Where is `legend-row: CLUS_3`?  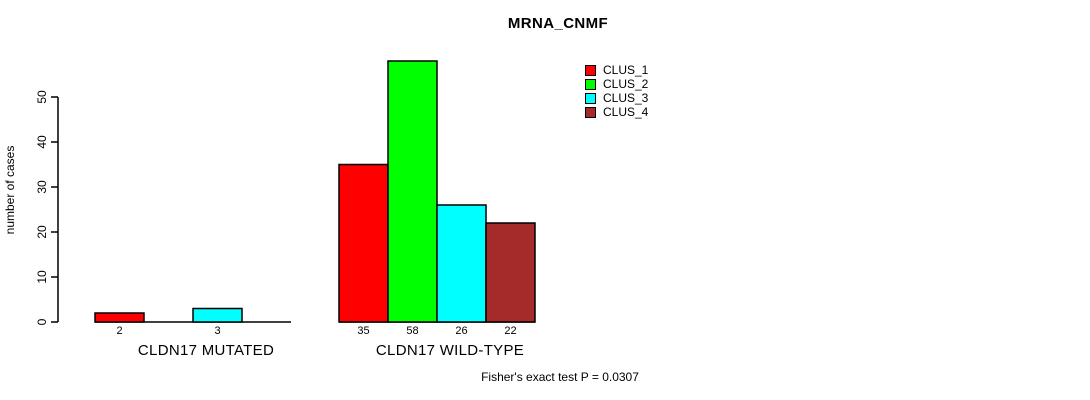 legend-row: CLUS_3 is located at coordinates (616, 98).